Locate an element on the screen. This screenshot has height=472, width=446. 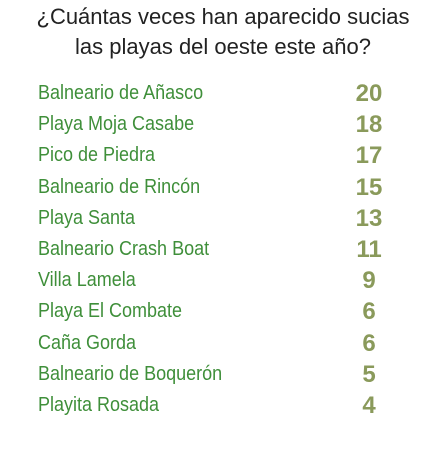
title-line-2: las playas del oeste este año? is located at coordinates (223, 46).